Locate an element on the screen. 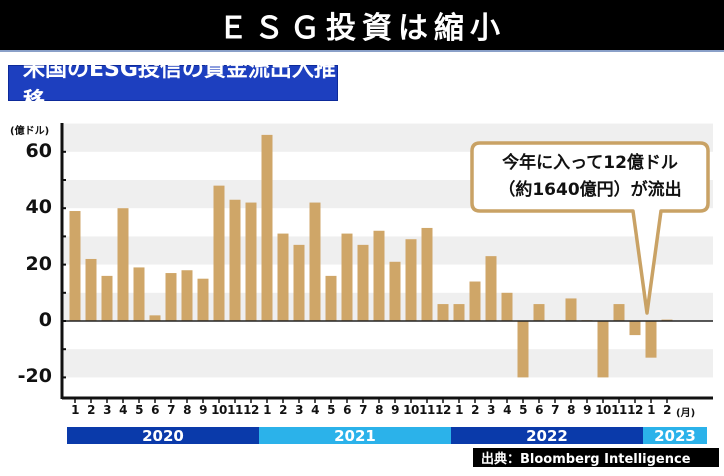 The width and height of the screenshot is (724, 476). chart-title-text: 米国のESG投信の資金流出入推移 is located at coordinates (179, 85).